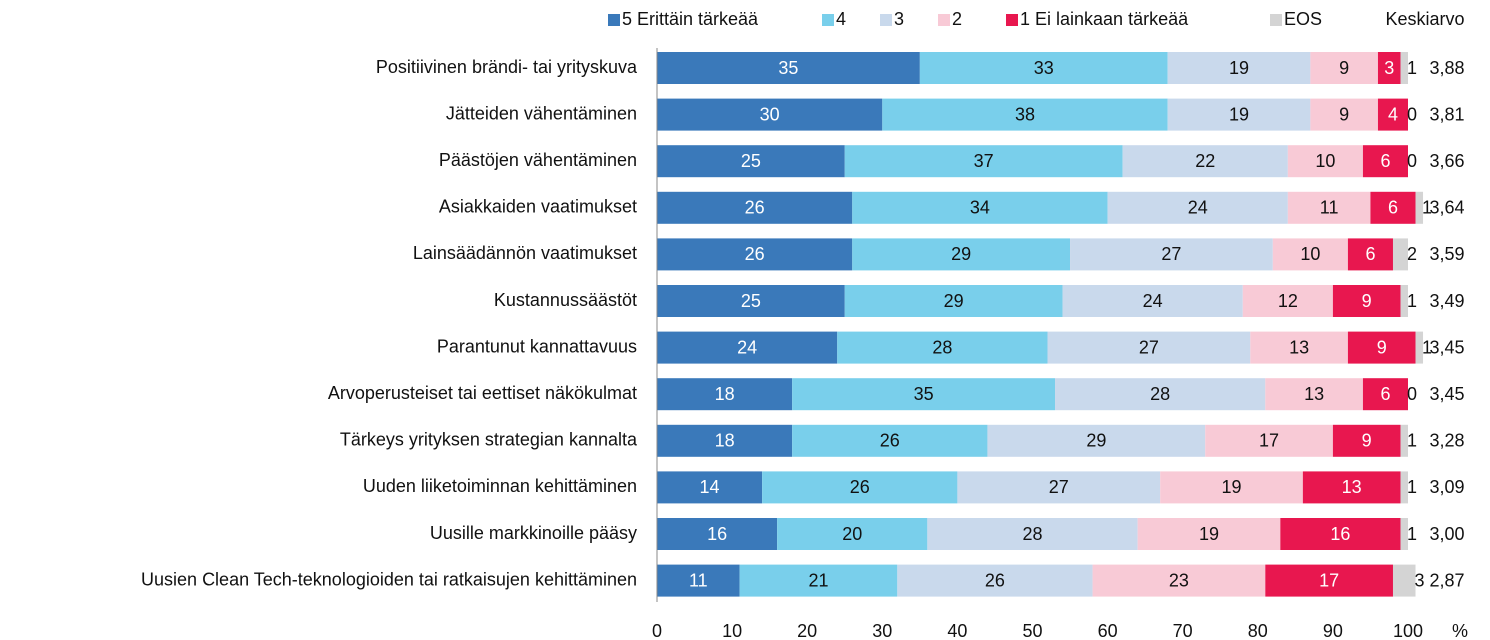  Describe the element at coordinates (957, 19) in the screenshot. I see `legend-label: 2` at that location.